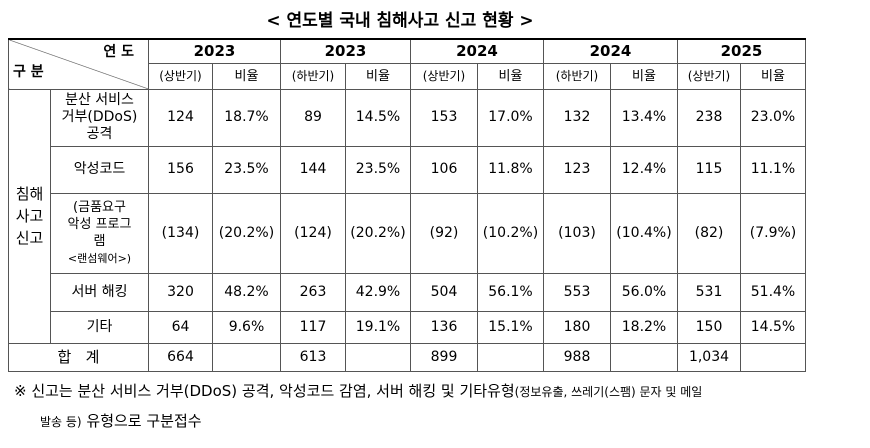 This screenshot has height=448, width=870. Describe the element at coordinates (709, 292) in the screenshot. I see `count-cell: 531` at that location.